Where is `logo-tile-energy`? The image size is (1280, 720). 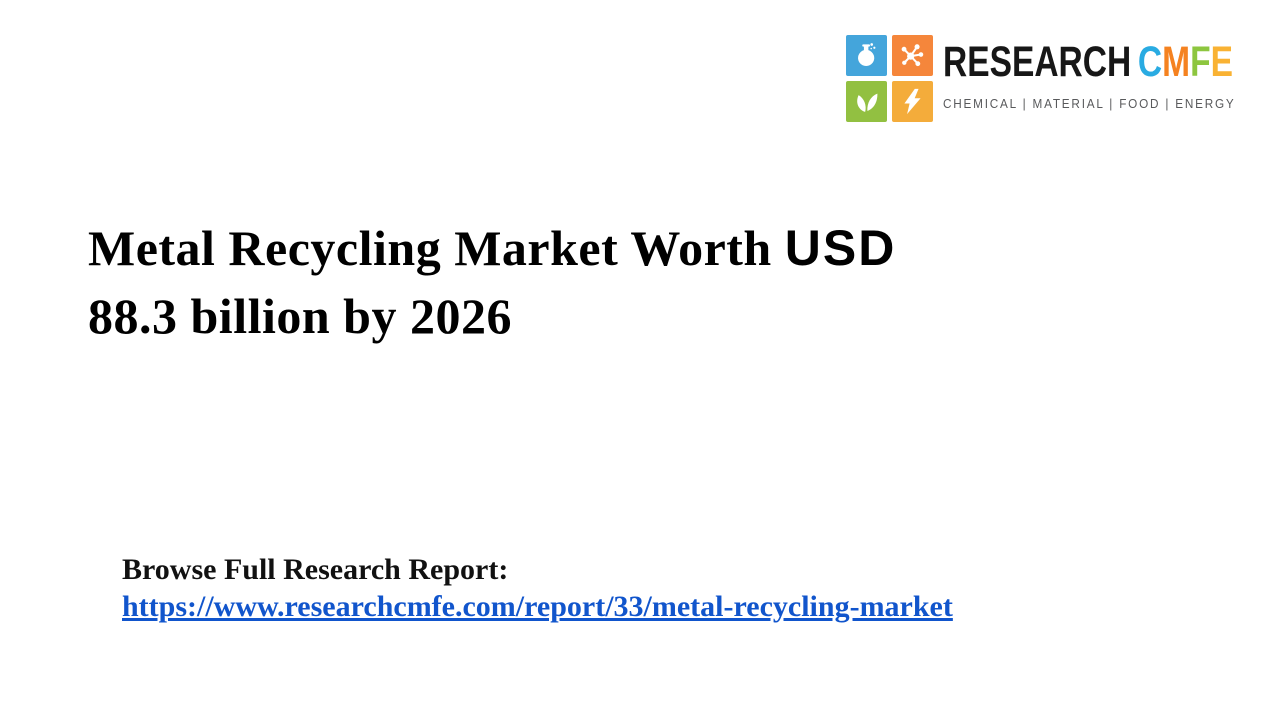 logo-tile-energy is located at coordinates (912, 101).